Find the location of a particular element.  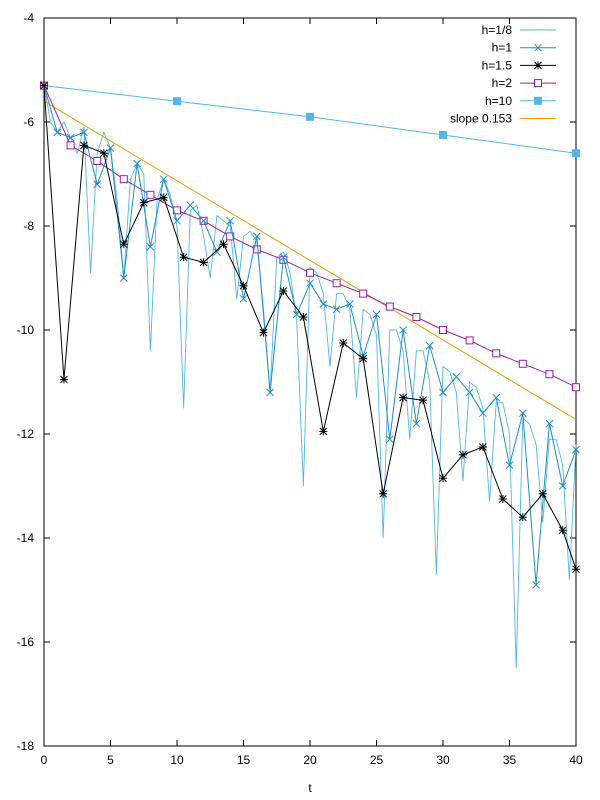

legend-label: h=2 is located at coordinates (502, 83).